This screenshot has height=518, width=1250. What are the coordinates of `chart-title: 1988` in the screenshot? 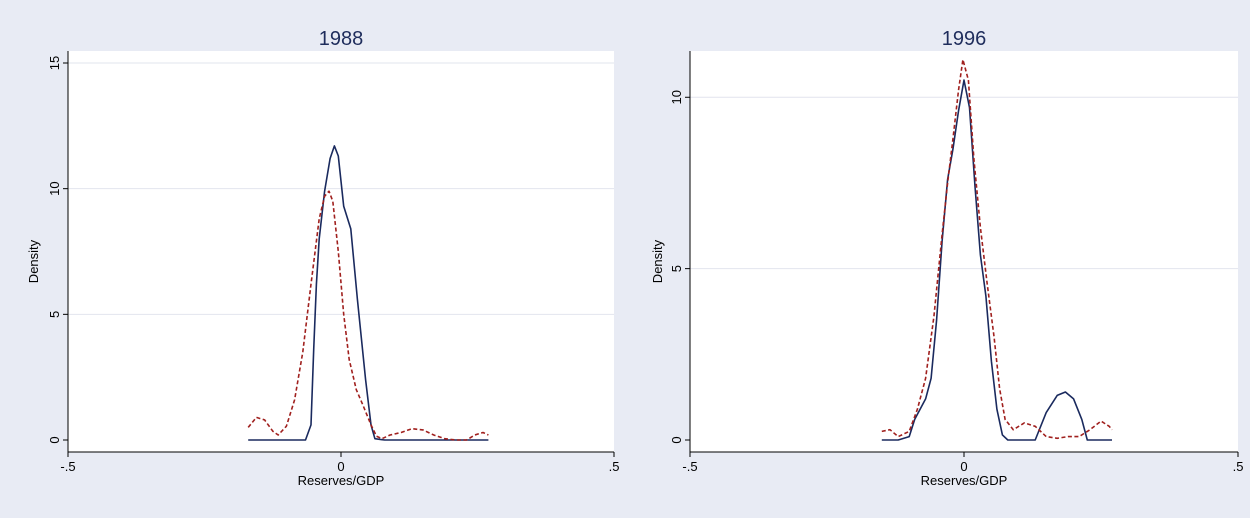 It's located at (341, 39).